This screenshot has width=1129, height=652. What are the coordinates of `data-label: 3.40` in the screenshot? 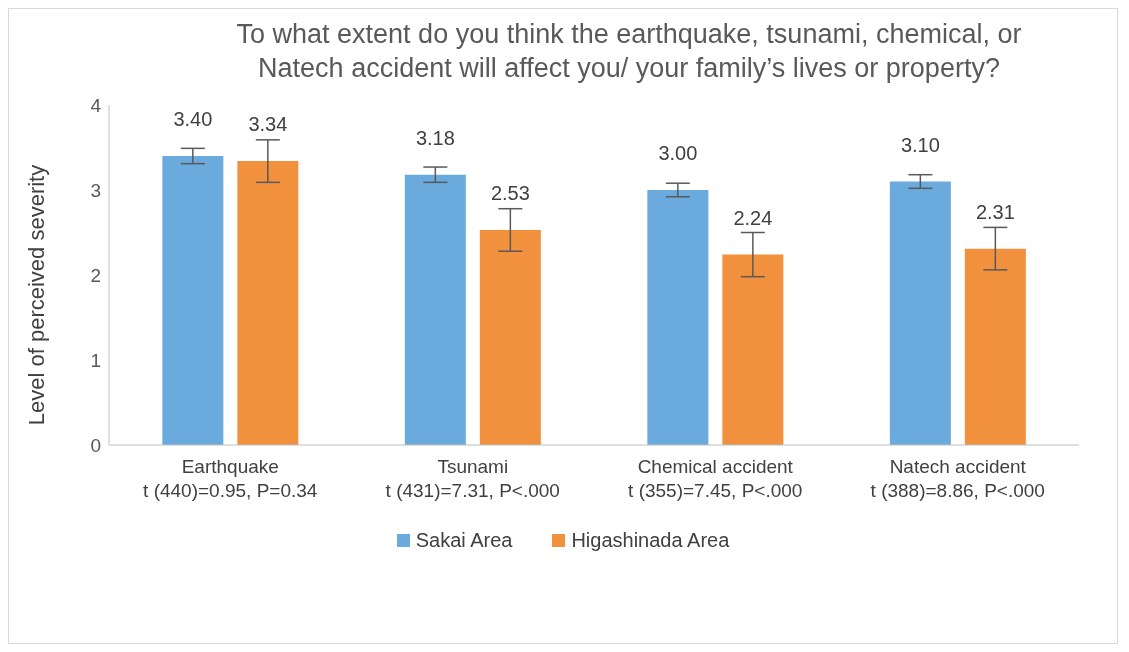 It's located at (193, 119).